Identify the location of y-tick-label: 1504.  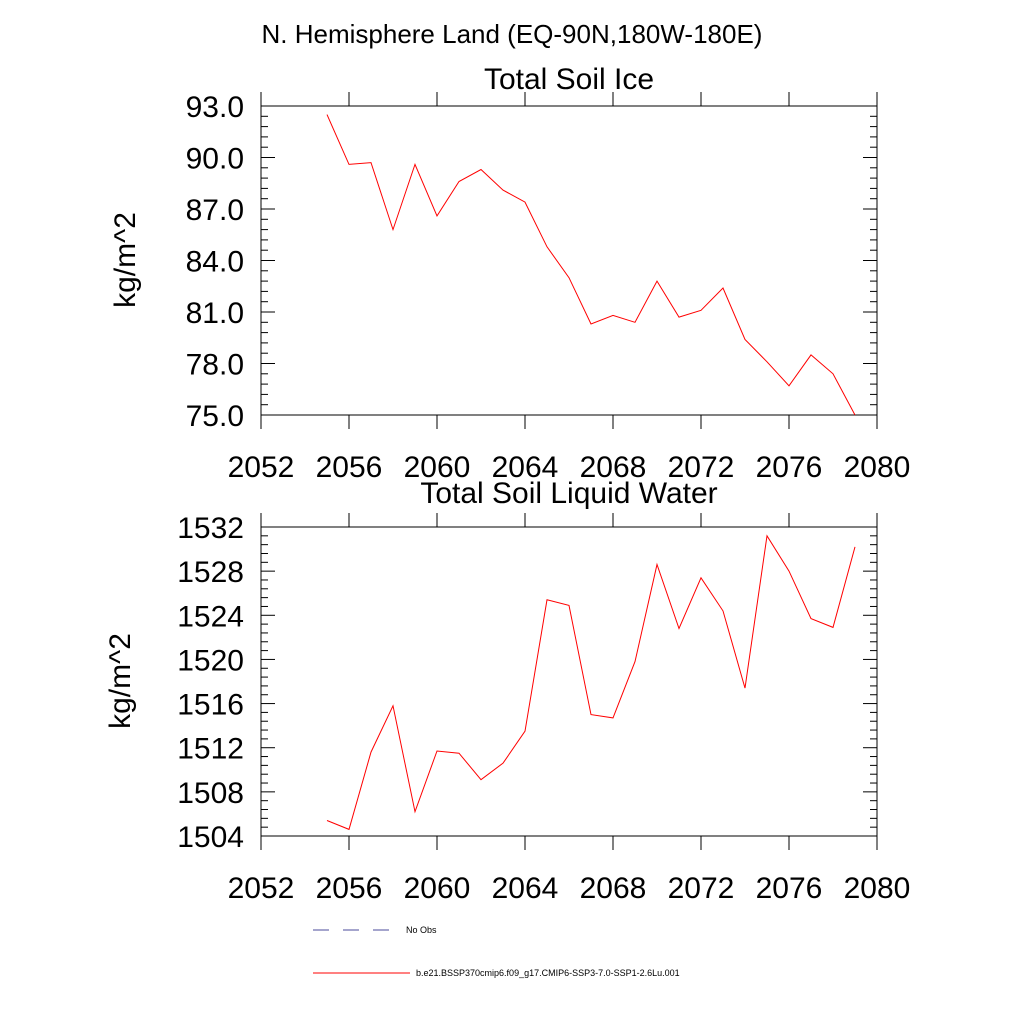
(210, 837).